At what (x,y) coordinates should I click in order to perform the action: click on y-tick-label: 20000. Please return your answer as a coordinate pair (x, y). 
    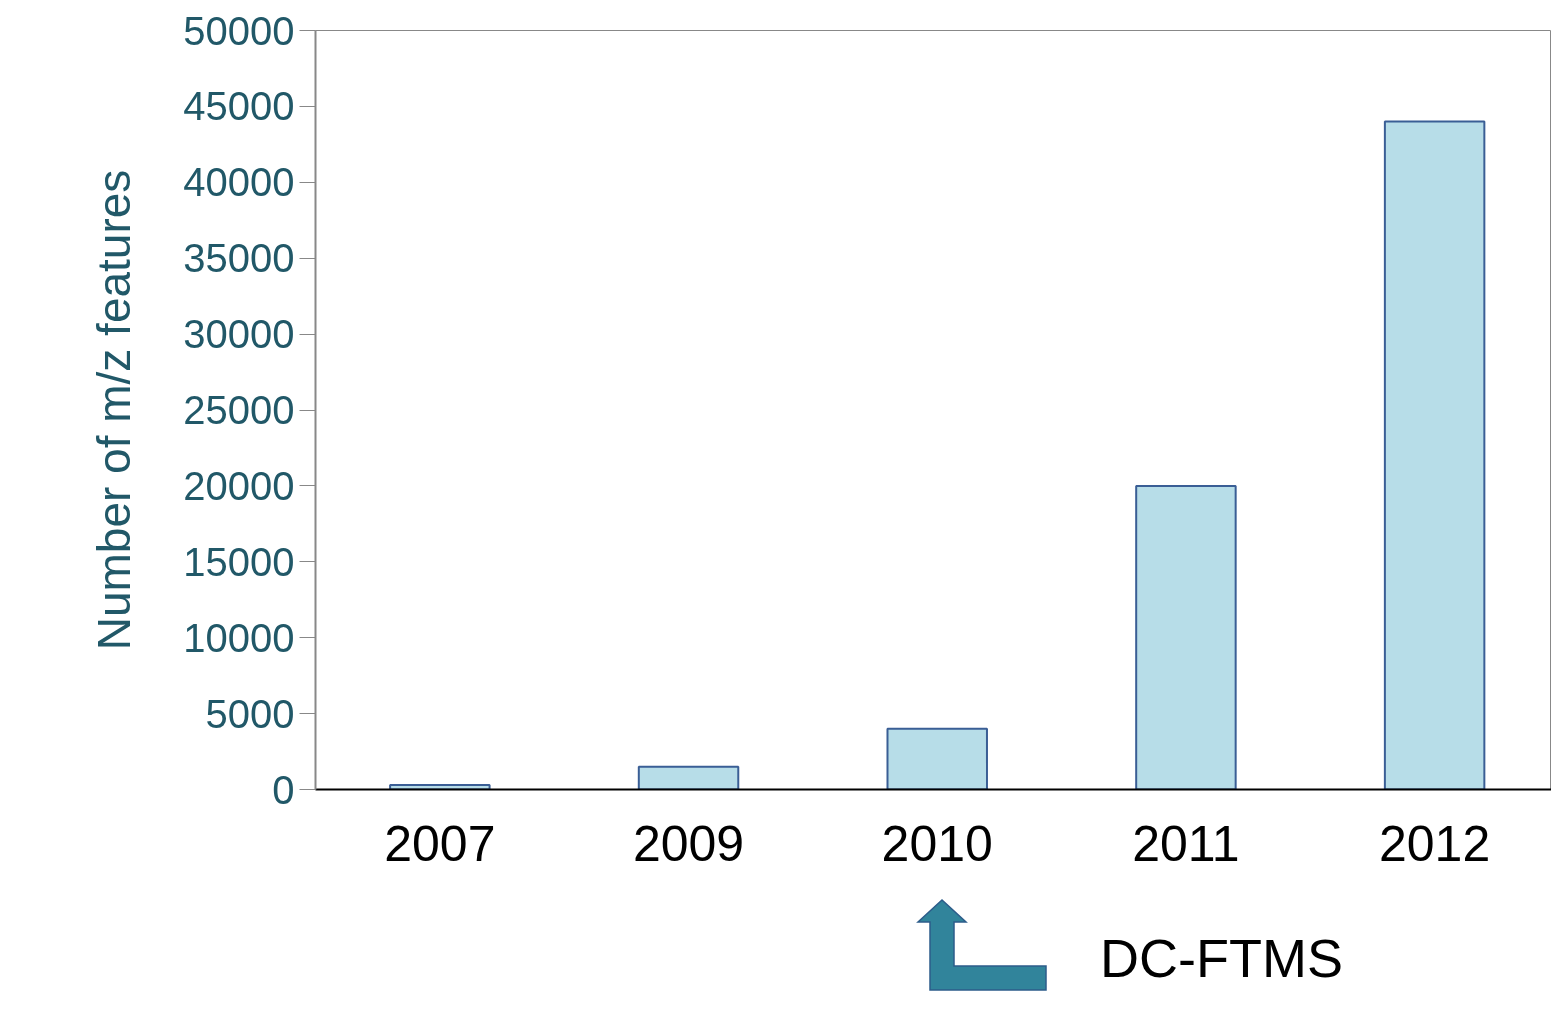
    Looking at the image, I should click on (239, 485).